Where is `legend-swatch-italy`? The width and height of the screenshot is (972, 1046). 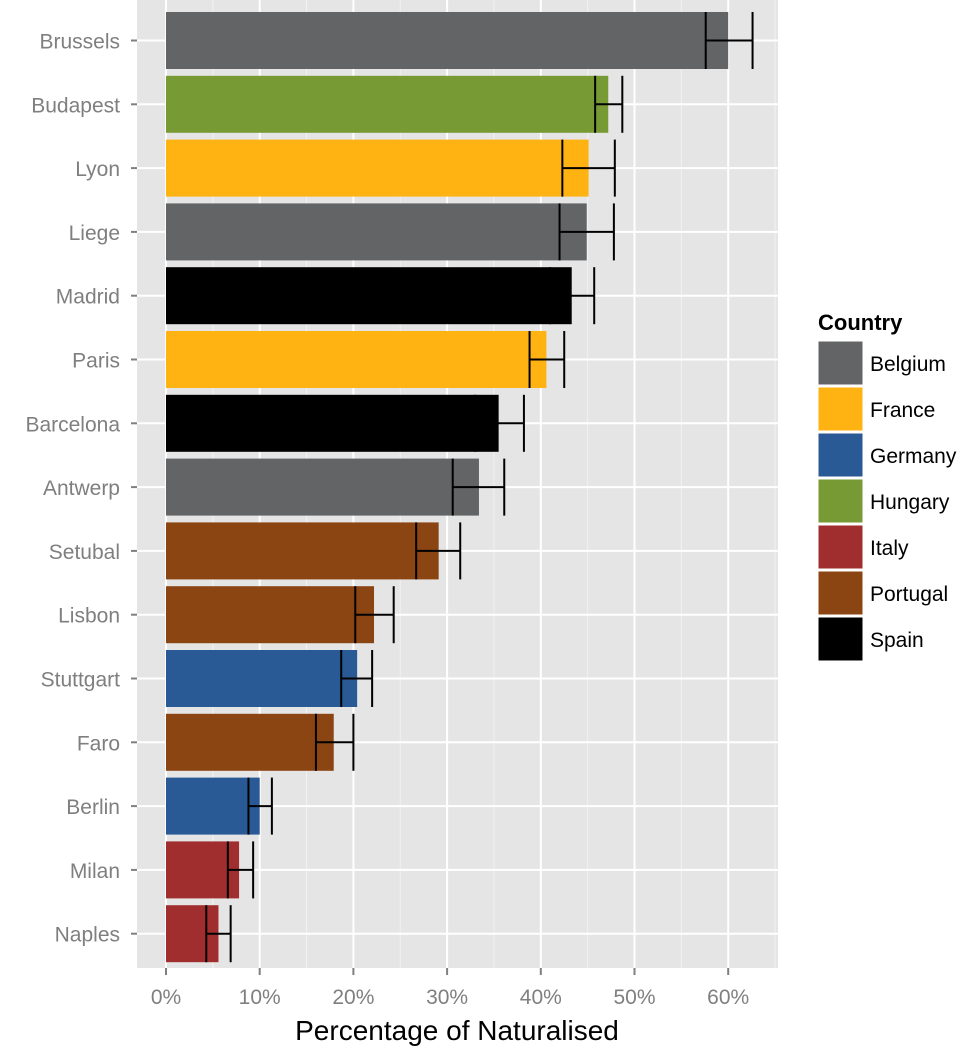 legend-swatch-italy is located at coordinates (840, 547).